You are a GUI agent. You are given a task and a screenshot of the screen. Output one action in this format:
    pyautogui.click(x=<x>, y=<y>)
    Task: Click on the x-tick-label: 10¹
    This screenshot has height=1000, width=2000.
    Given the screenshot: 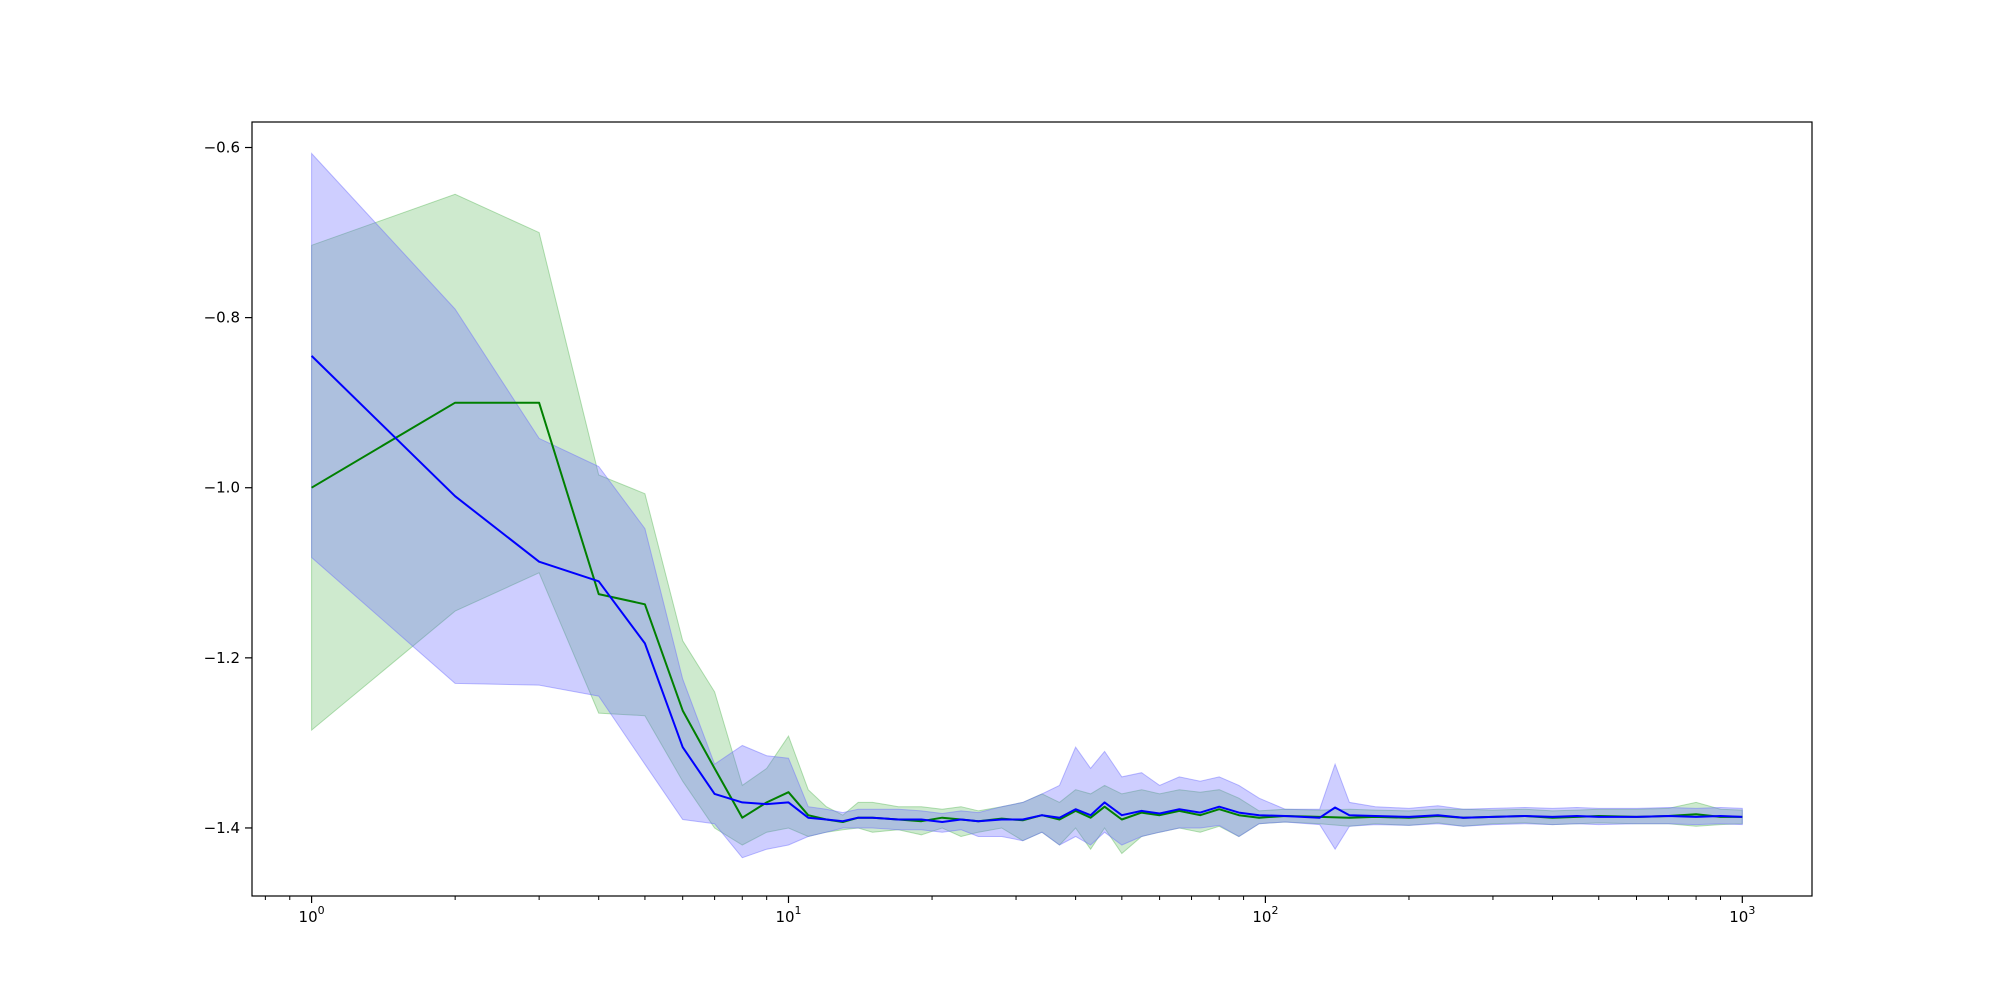 What is the action you would take?
    pyautogui.click(x=788, y=915)
    